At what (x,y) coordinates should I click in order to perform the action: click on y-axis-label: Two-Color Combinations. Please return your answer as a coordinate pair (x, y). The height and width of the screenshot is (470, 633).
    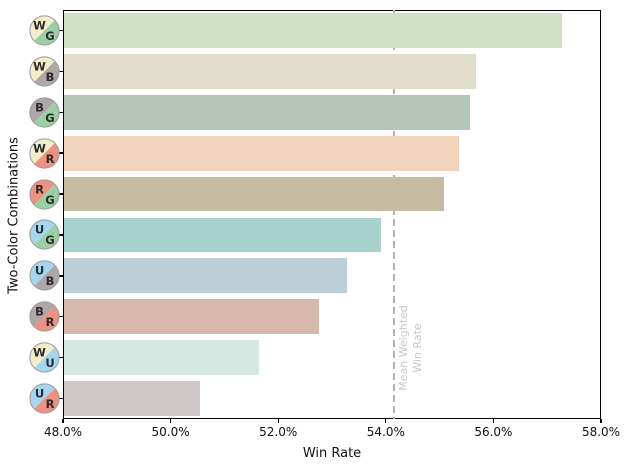
    Looking at the image, I should click on (14, 215).